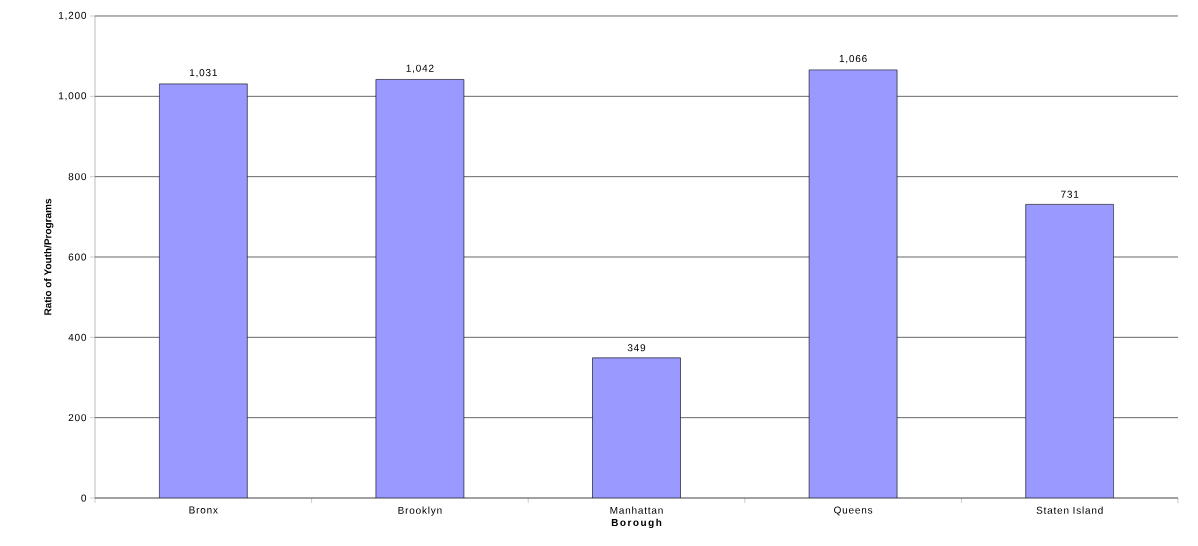  What do you see at coordinates (73, 96) in the screenshot?
I see `y-tick-label: 1,000` at bounding box center [73, 96].